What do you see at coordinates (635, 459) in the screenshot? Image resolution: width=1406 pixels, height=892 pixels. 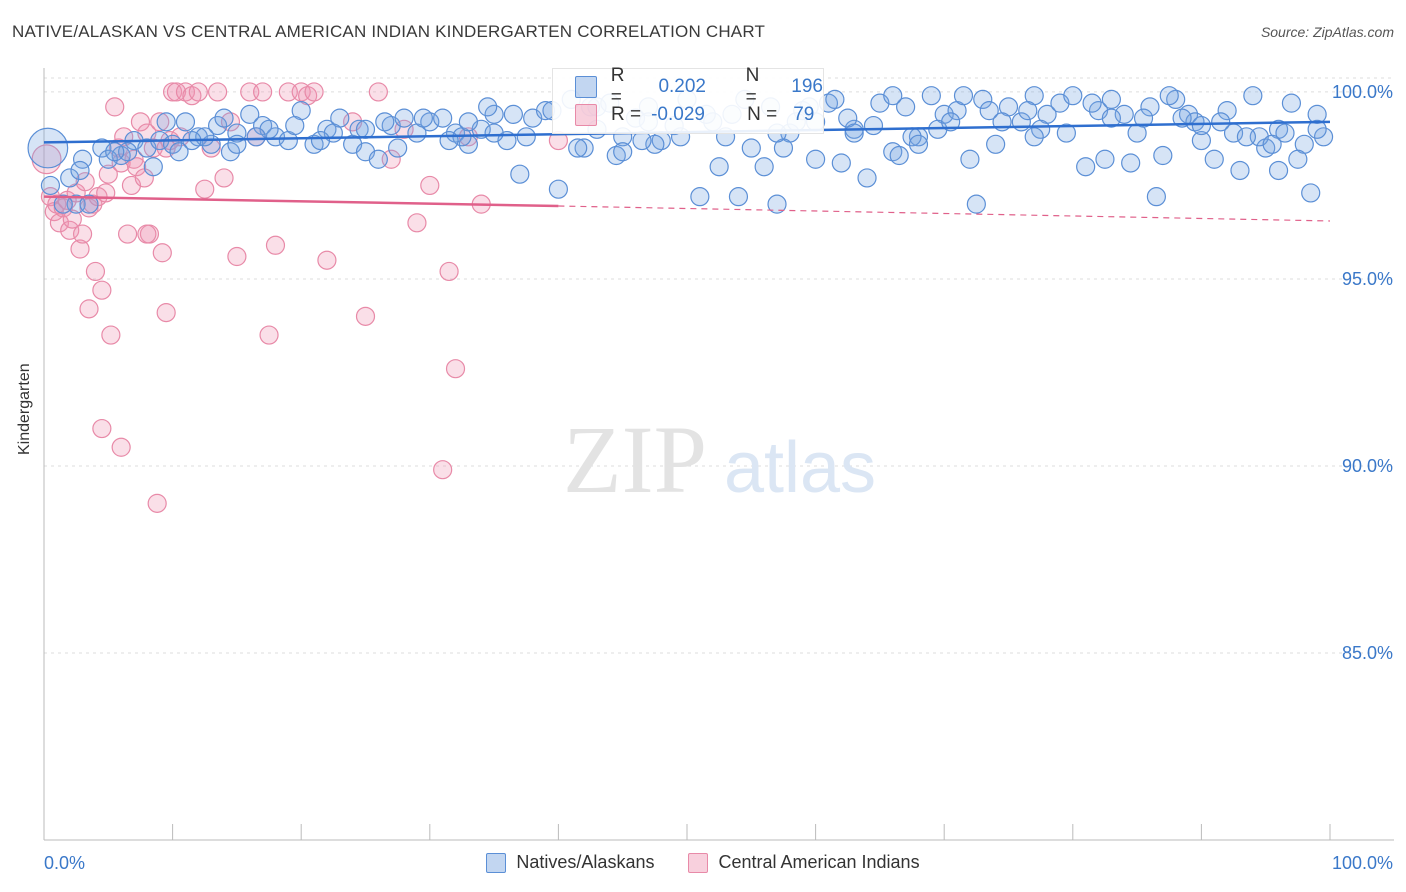 I see `watermark-zip: ZIP` at bounding box center [635, 459].